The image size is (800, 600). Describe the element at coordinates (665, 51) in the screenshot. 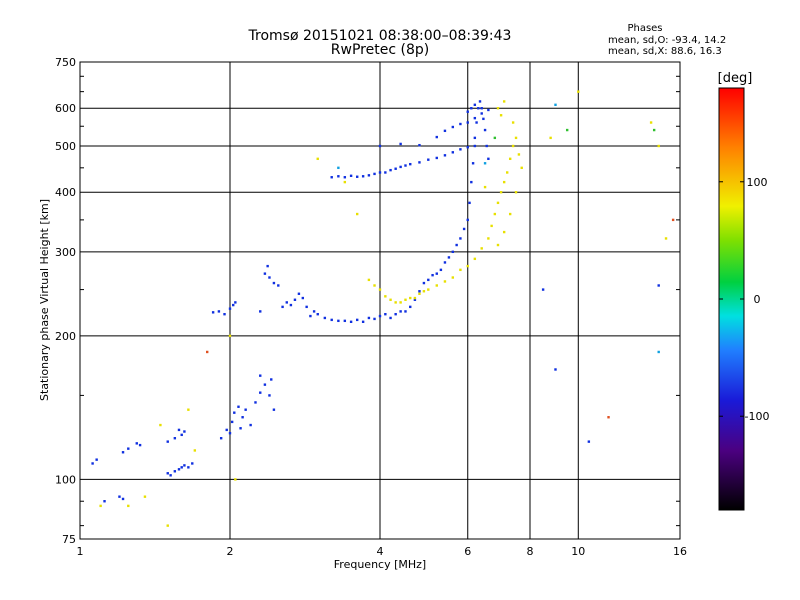

I see `phases-line-x: mean, sd,X: 88.6, 16.3` at that location.